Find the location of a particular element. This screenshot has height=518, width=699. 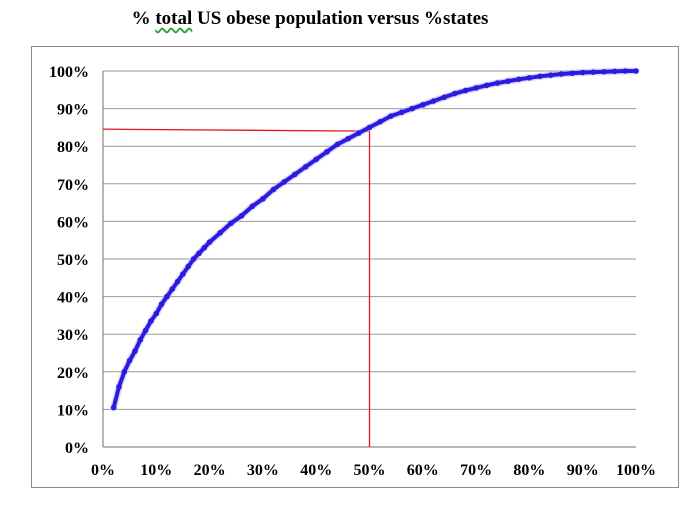

y-tick-label: 50% is located at coordinates (73, 260).